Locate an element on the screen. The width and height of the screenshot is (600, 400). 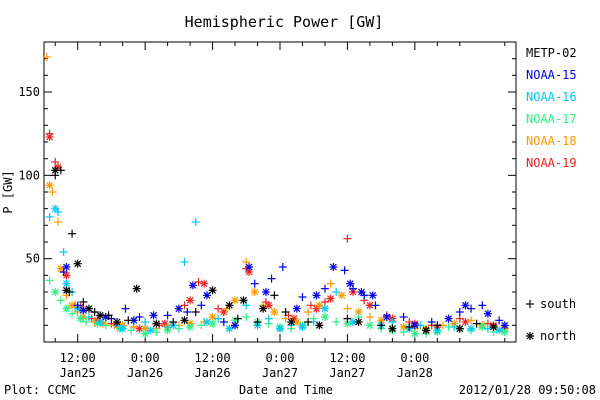
marker-legend-label: south is located at coordinates (558, 304).